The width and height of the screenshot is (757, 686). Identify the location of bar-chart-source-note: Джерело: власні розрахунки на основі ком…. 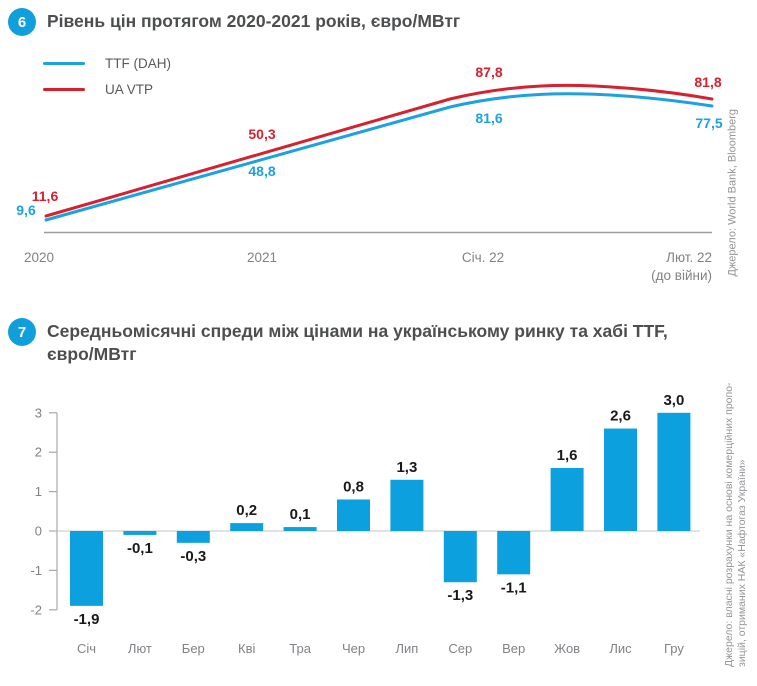
(736, 522).